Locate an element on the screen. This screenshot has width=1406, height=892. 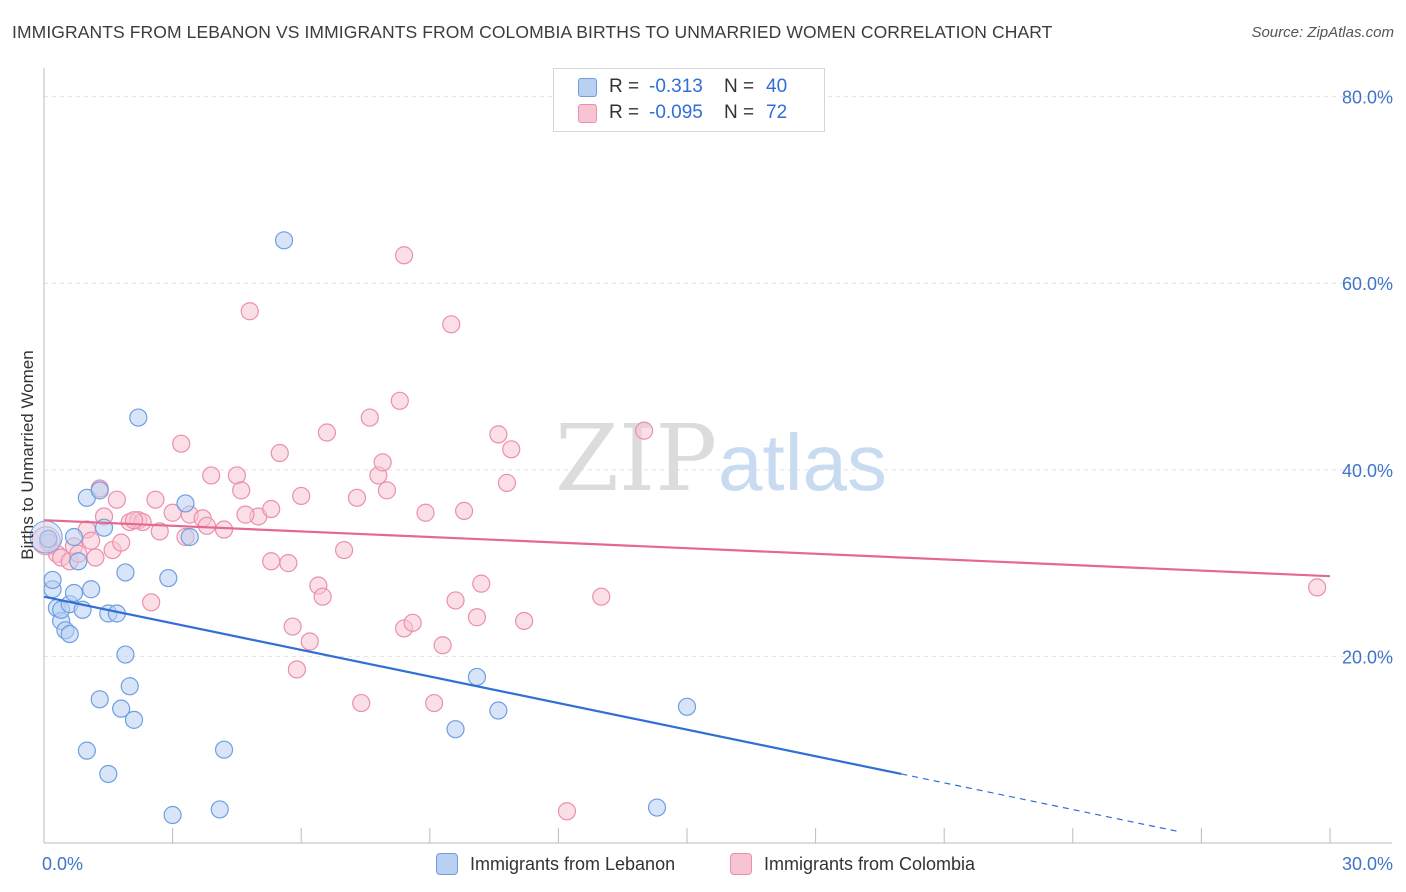
bottom-legend-swatch-colombia is located at coordinates (741, 864).